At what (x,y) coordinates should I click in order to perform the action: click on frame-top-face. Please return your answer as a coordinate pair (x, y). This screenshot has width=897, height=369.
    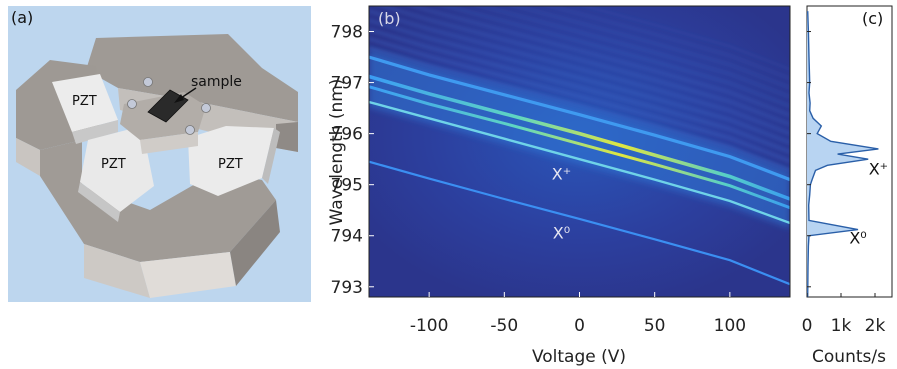
    Looking at the image, I should click on (192, 78).